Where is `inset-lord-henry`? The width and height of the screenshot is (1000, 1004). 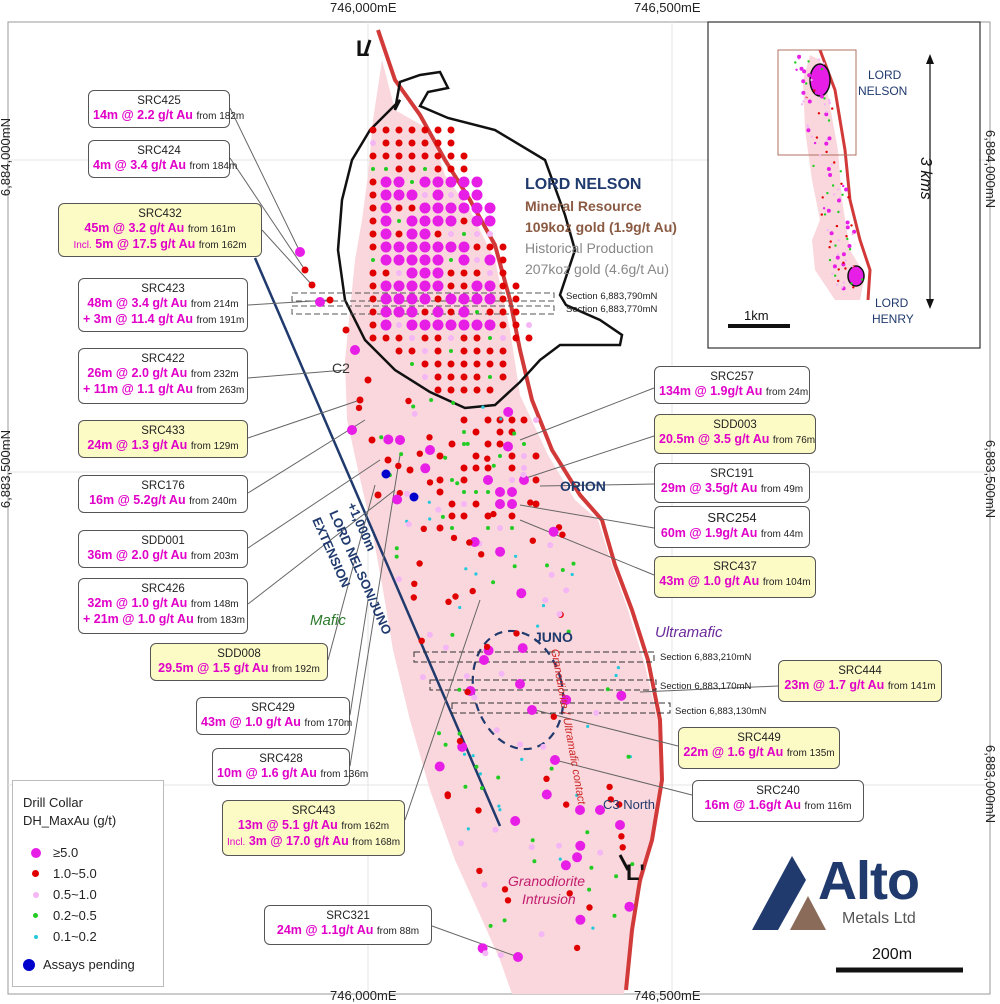
inset-lord-henry is located at coordinates (856, 276).